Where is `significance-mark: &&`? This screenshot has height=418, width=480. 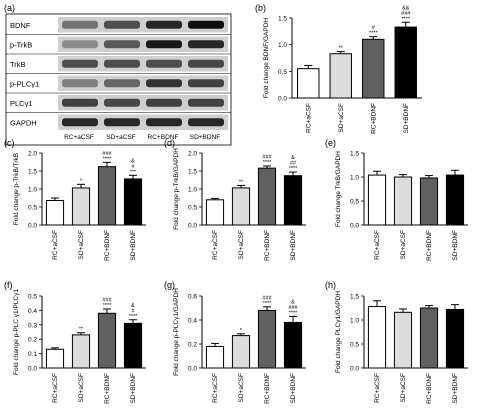 significance-mark: && is located at coordinates (406, 8).